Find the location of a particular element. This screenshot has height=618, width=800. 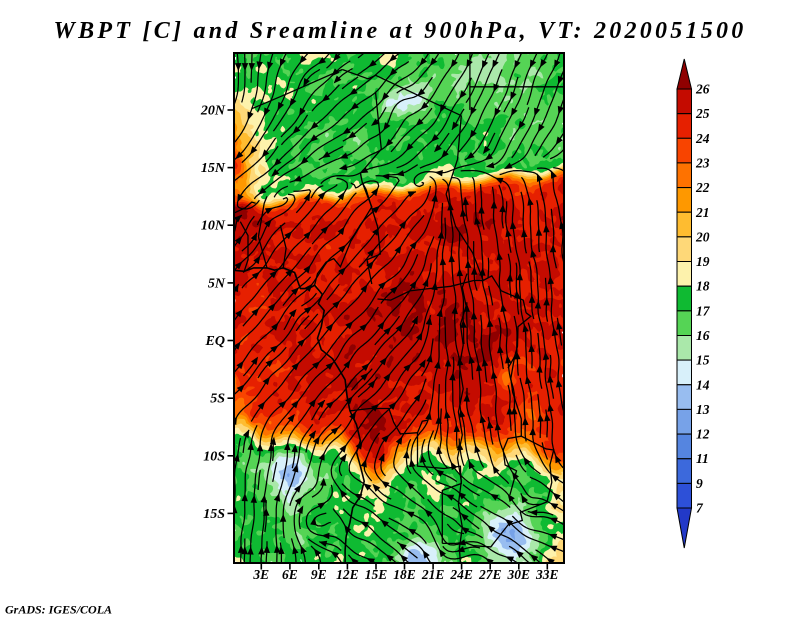

svg-text: 18 is located at coordinates (703, 286).